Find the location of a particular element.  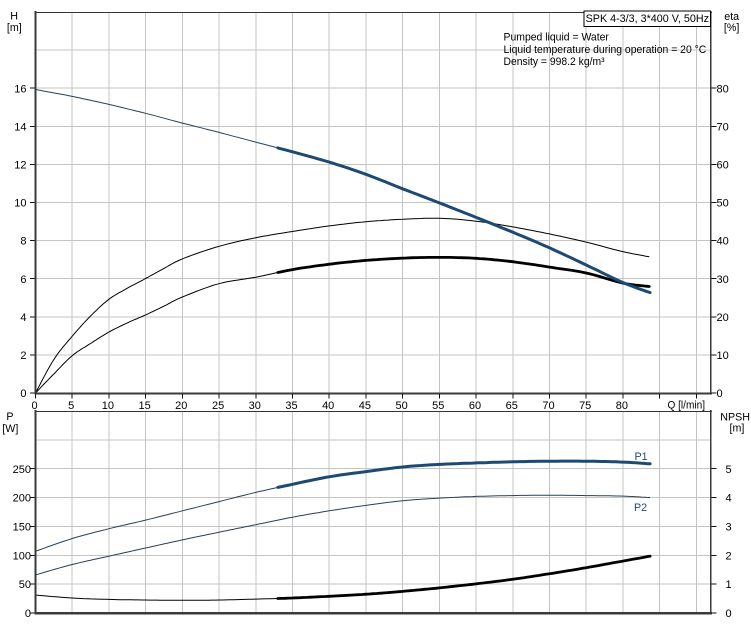

svg-text: NPSH is located at coordinates (735, 418).